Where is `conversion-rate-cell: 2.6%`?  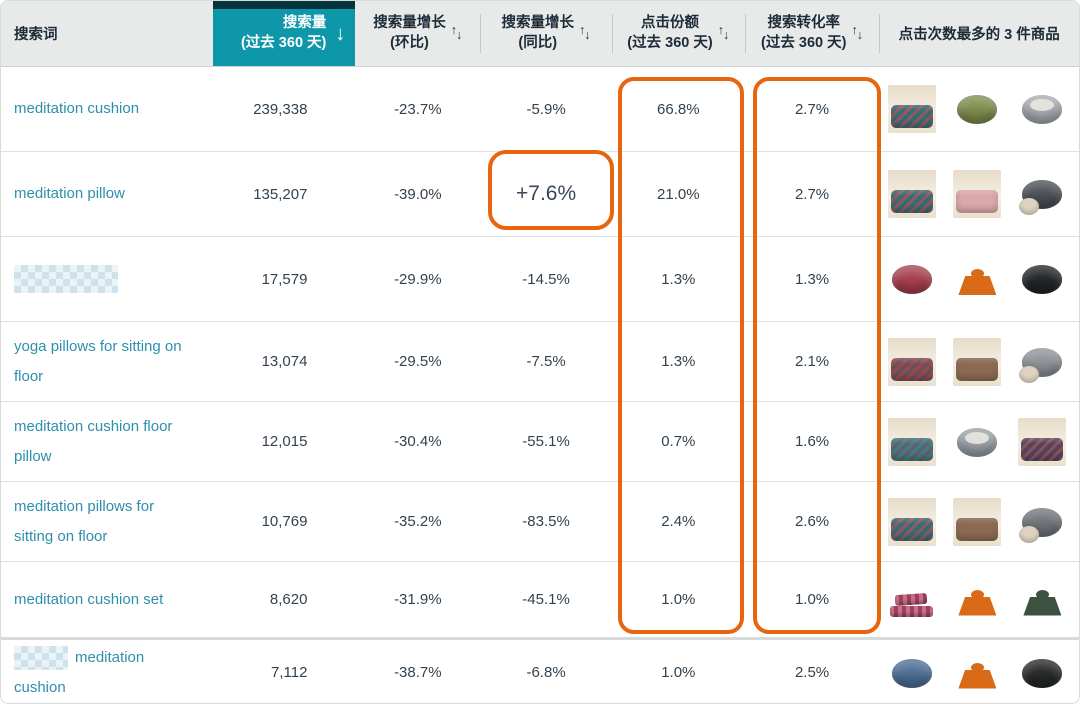 conversion-rate-cell: 2.6% is located at coordinates (812, 521).